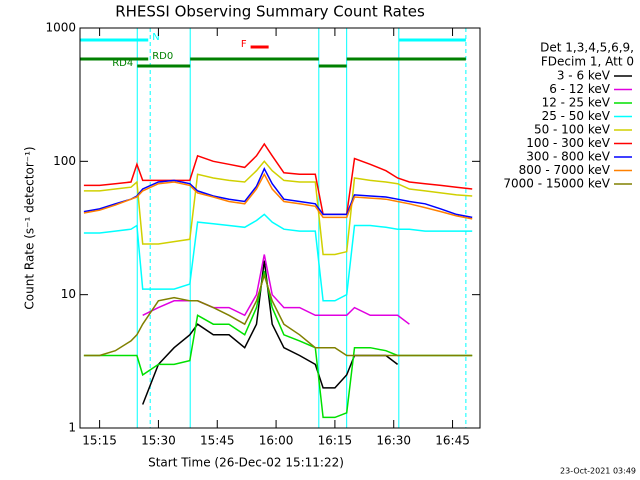 This screenshot has width=640, height=480. I want to click on y-tick-label: 10, so click(68, 294).